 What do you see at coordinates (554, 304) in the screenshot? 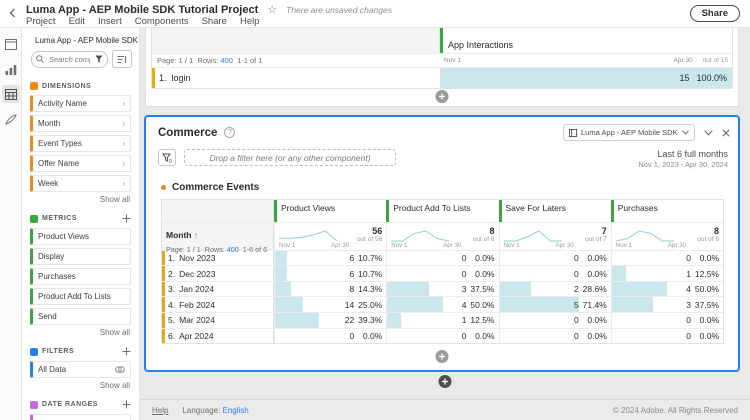
I see `value-cell-save-for-laters-feb-2024: 5 71.4%` at bounding box center [554, 304].